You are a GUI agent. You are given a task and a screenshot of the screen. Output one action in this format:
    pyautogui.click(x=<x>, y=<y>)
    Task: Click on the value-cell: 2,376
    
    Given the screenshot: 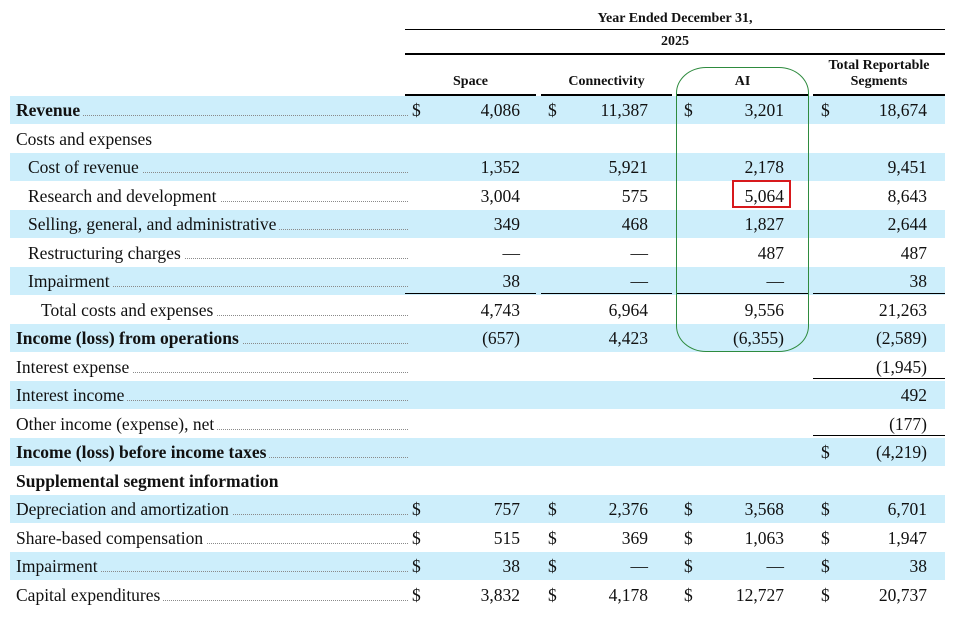 What is the action you would take?
    pyautogui.click(x=628, y=509)
    